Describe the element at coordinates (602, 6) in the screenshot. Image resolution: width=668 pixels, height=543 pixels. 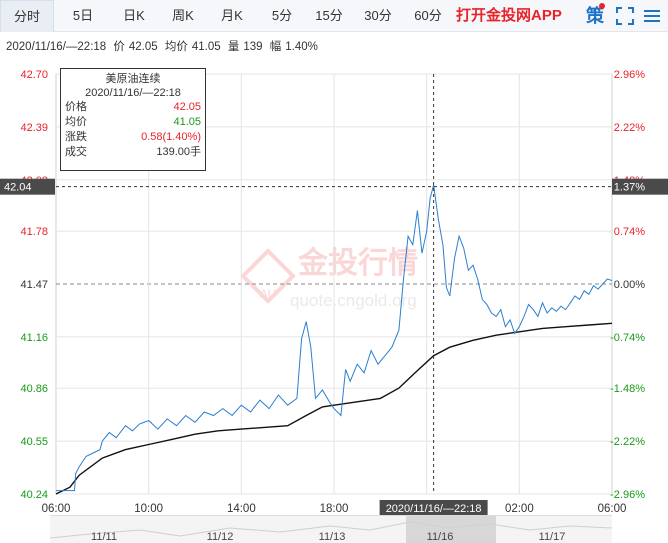
I see `notification-dot-icon` at that location.